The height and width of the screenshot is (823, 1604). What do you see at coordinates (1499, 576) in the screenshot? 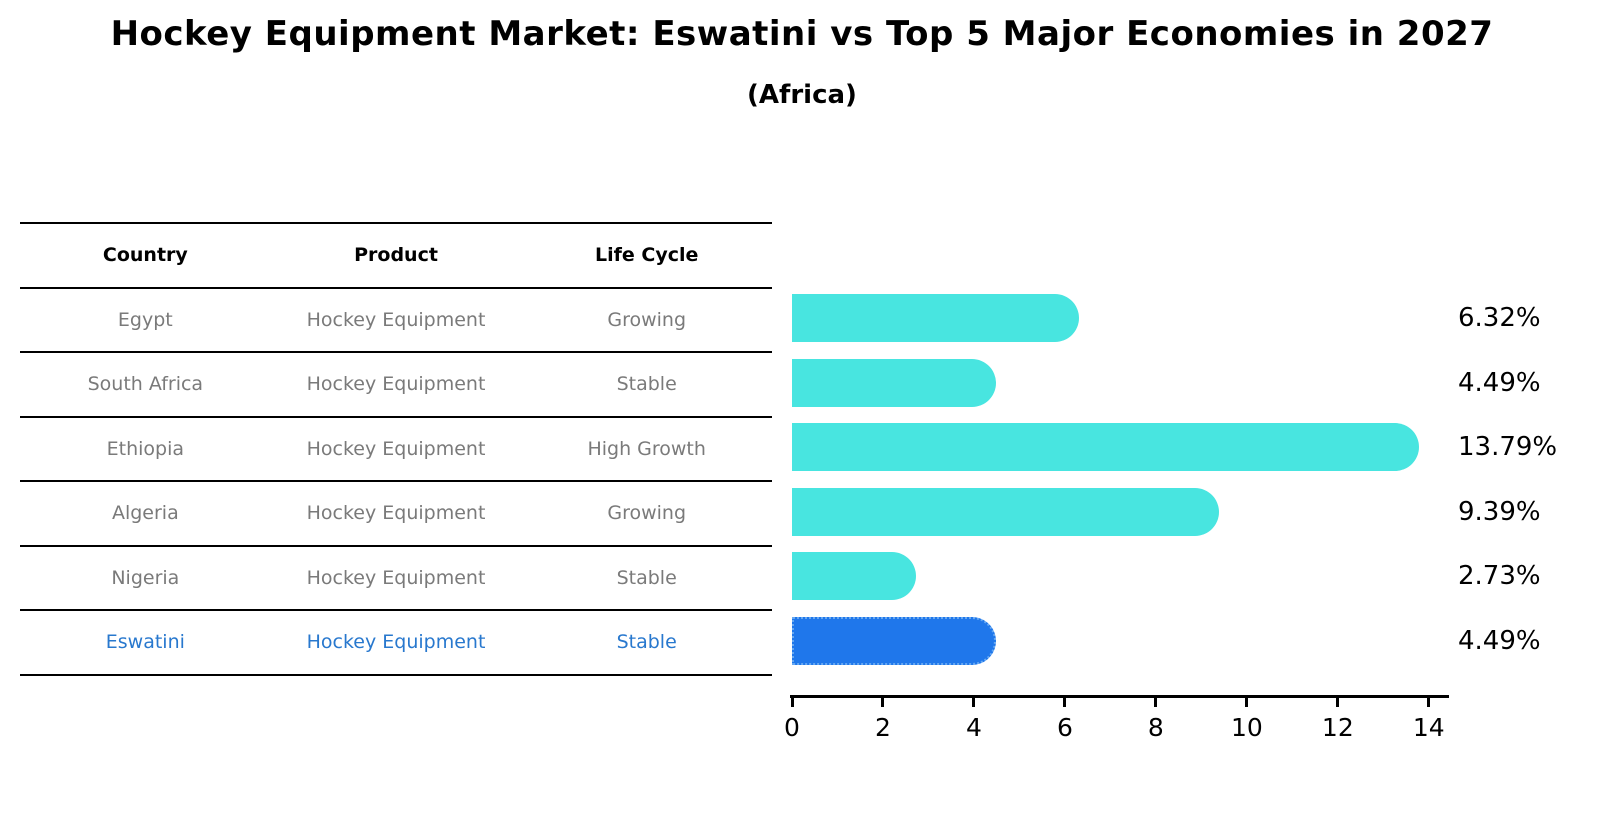
I see `bar-value-label: 2.73%` at bounding box center [1499, 576].